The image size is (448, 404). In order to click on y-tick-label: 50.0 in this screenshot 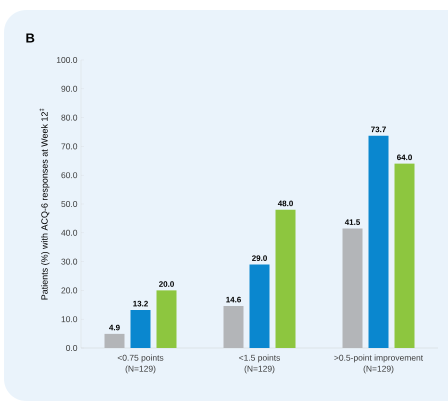, I will do `click(69, 204)`.